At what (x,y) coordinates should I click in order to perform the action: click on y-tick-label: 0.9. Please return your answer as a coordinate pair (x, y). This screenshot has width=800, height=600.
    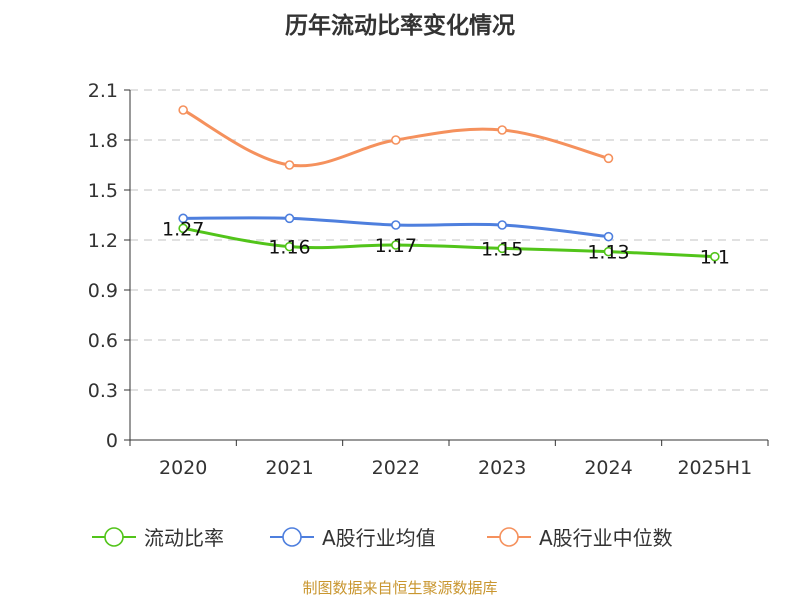
    Looking at the image, I should click on (103, 291).